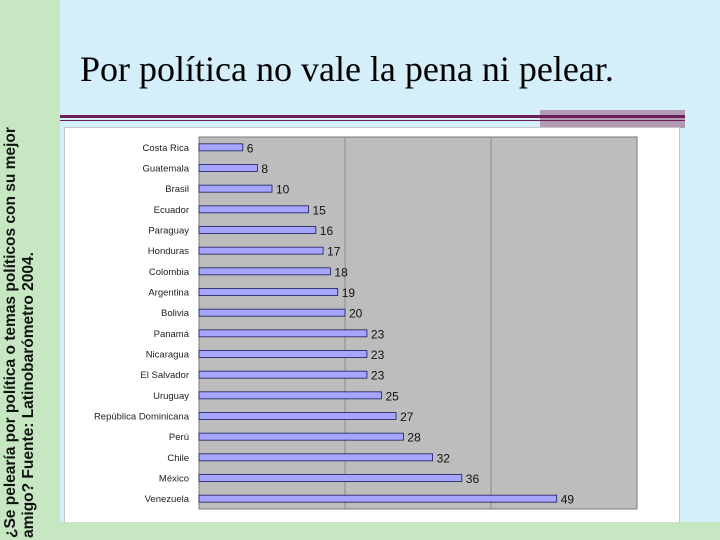 The image size is (720, 540). Describe the element at coordinates (164, 375) in the screenshot. I see `category-label: El Salvador` at that location.